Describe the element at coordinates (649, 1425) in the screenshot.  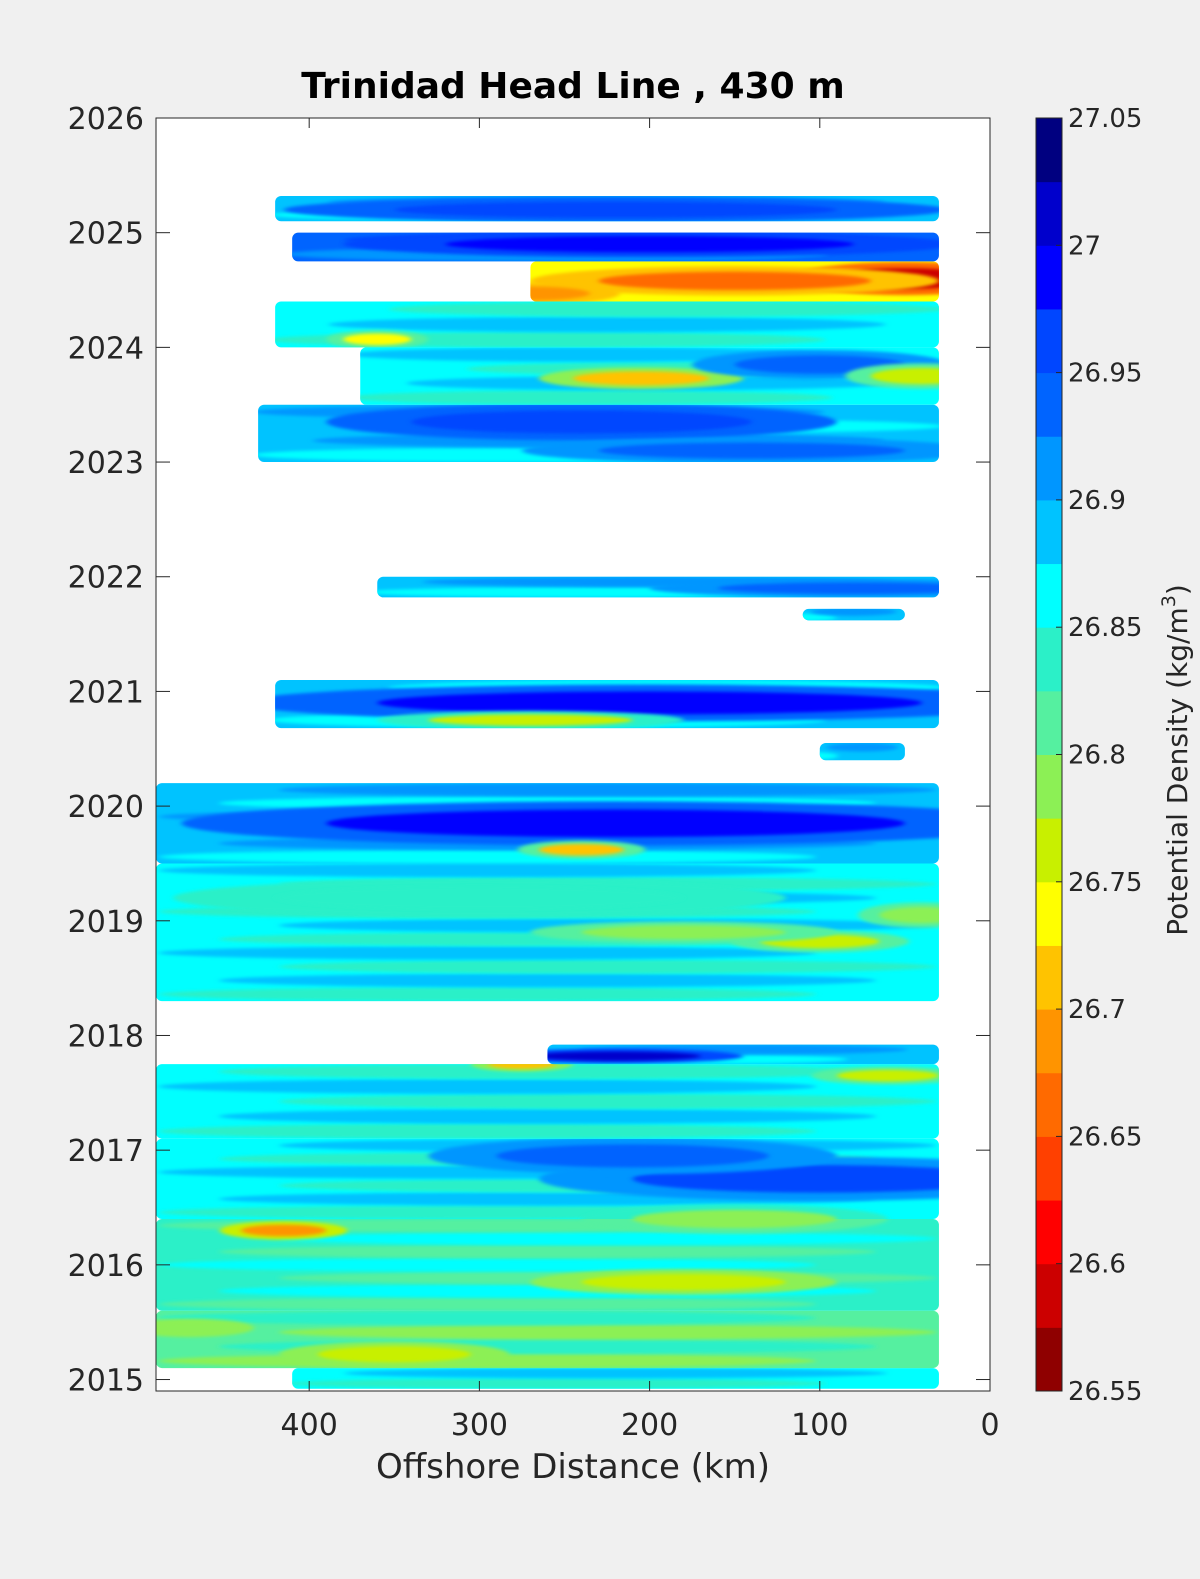
I see `x-tick-label: 200` at that location.